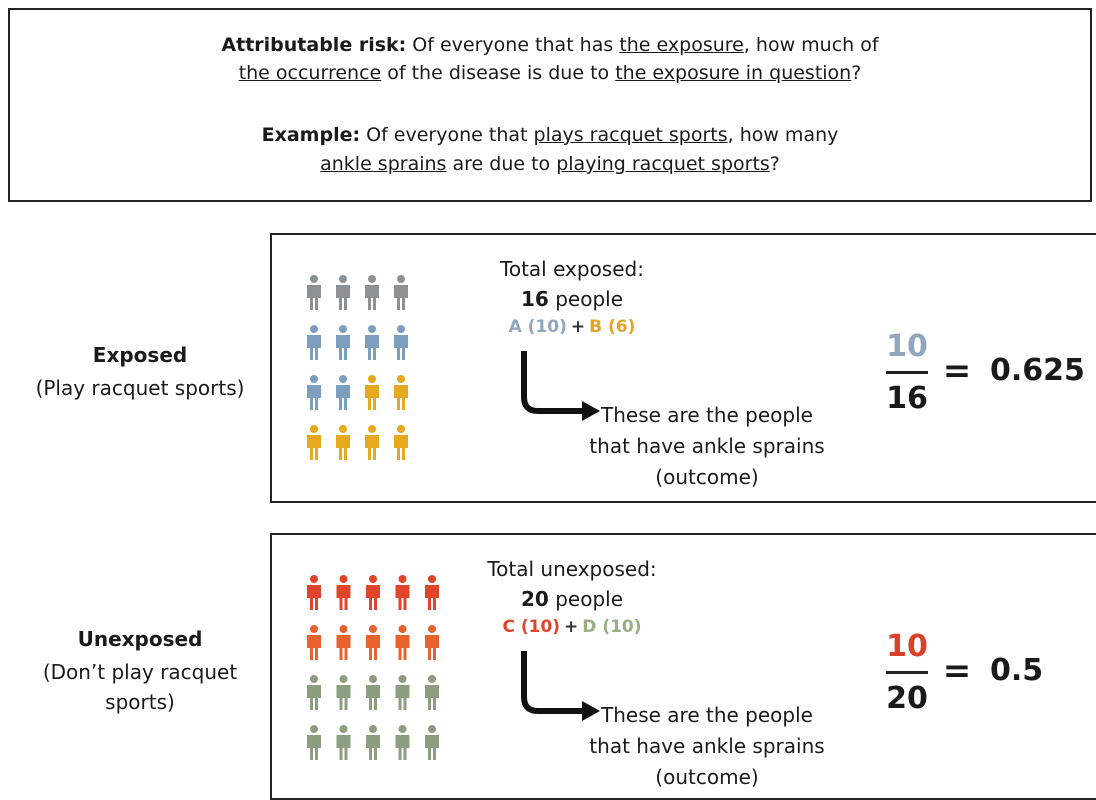 The image size is (1096, 800). What do you see at coordinates (501, 164) in the screenshot?
I see `text: are due to` at bounding box center [501, 164].